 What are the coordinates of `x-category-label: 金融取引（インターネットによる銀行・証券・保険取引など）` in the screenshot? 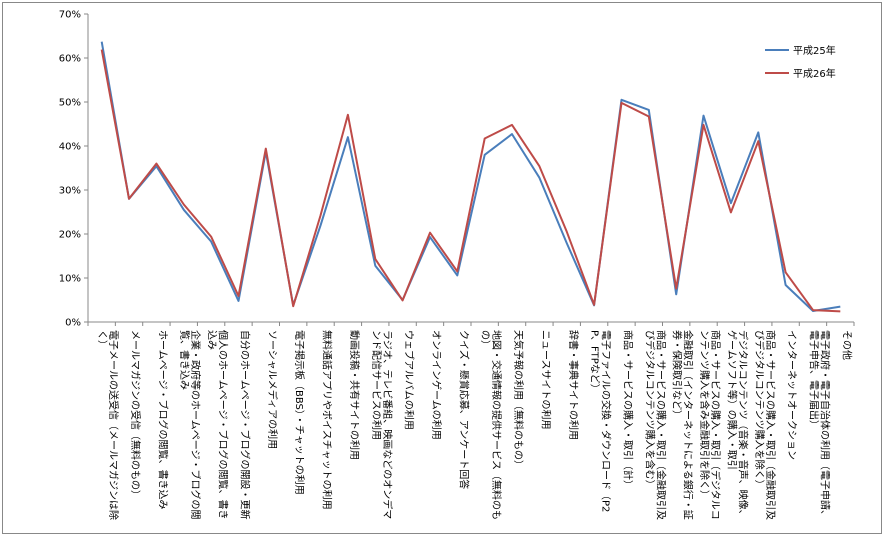 It's located at (683, 425).